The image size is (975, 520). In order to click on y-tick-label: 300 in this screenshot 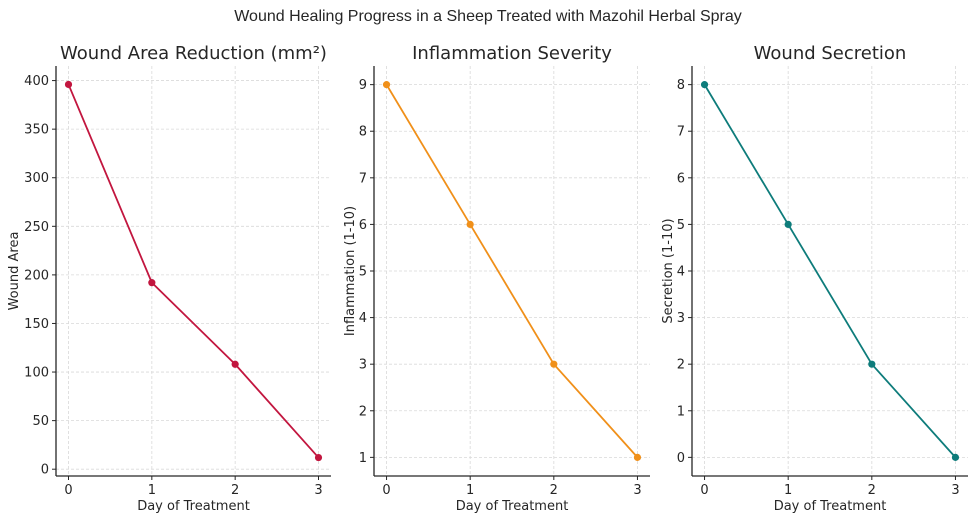, I will do `click(36, 178)`.